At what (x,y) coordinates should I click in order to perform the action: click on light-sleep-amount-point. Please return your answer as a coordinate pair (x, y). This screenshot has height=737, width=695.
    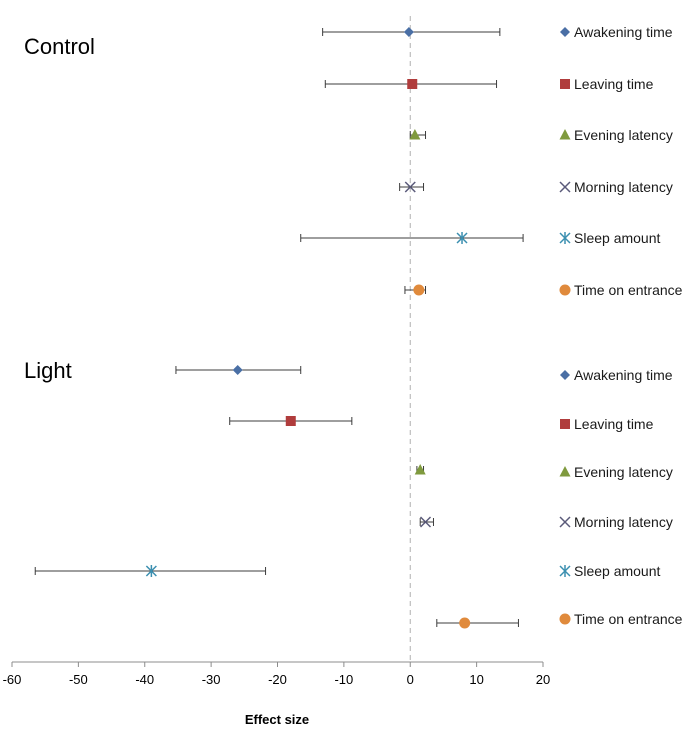
    Looking at the image, I should click on (151, 571).